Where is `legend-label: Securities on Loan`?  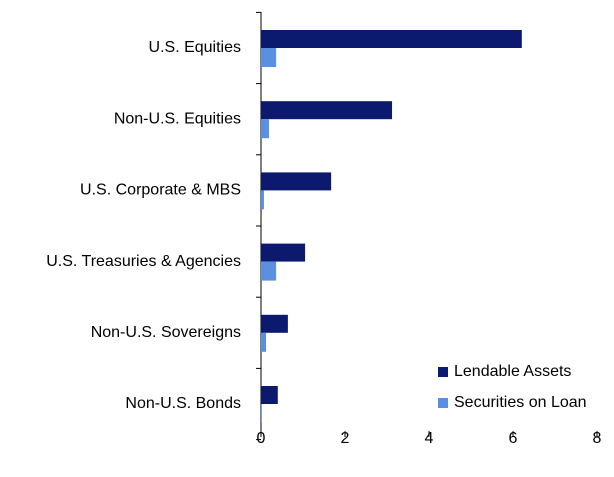 legend-label: Securities on Loan is located at coordinates (520, 402).